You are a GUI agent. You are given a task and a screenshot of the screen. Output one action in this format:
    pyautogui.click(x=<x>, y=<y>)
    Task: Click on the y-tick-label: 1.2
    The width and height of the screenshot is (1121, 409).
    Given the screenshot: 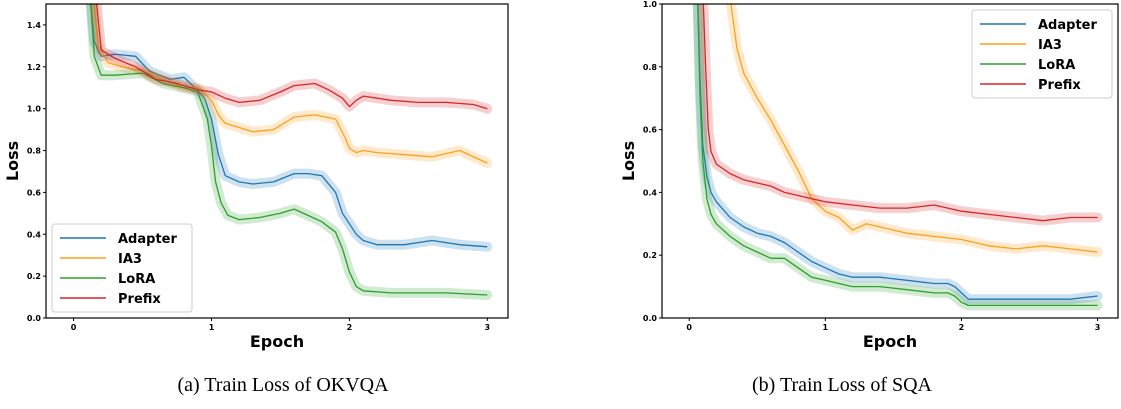 What is the action you would take?
    pyautogui.click(x=34, y=67)
    